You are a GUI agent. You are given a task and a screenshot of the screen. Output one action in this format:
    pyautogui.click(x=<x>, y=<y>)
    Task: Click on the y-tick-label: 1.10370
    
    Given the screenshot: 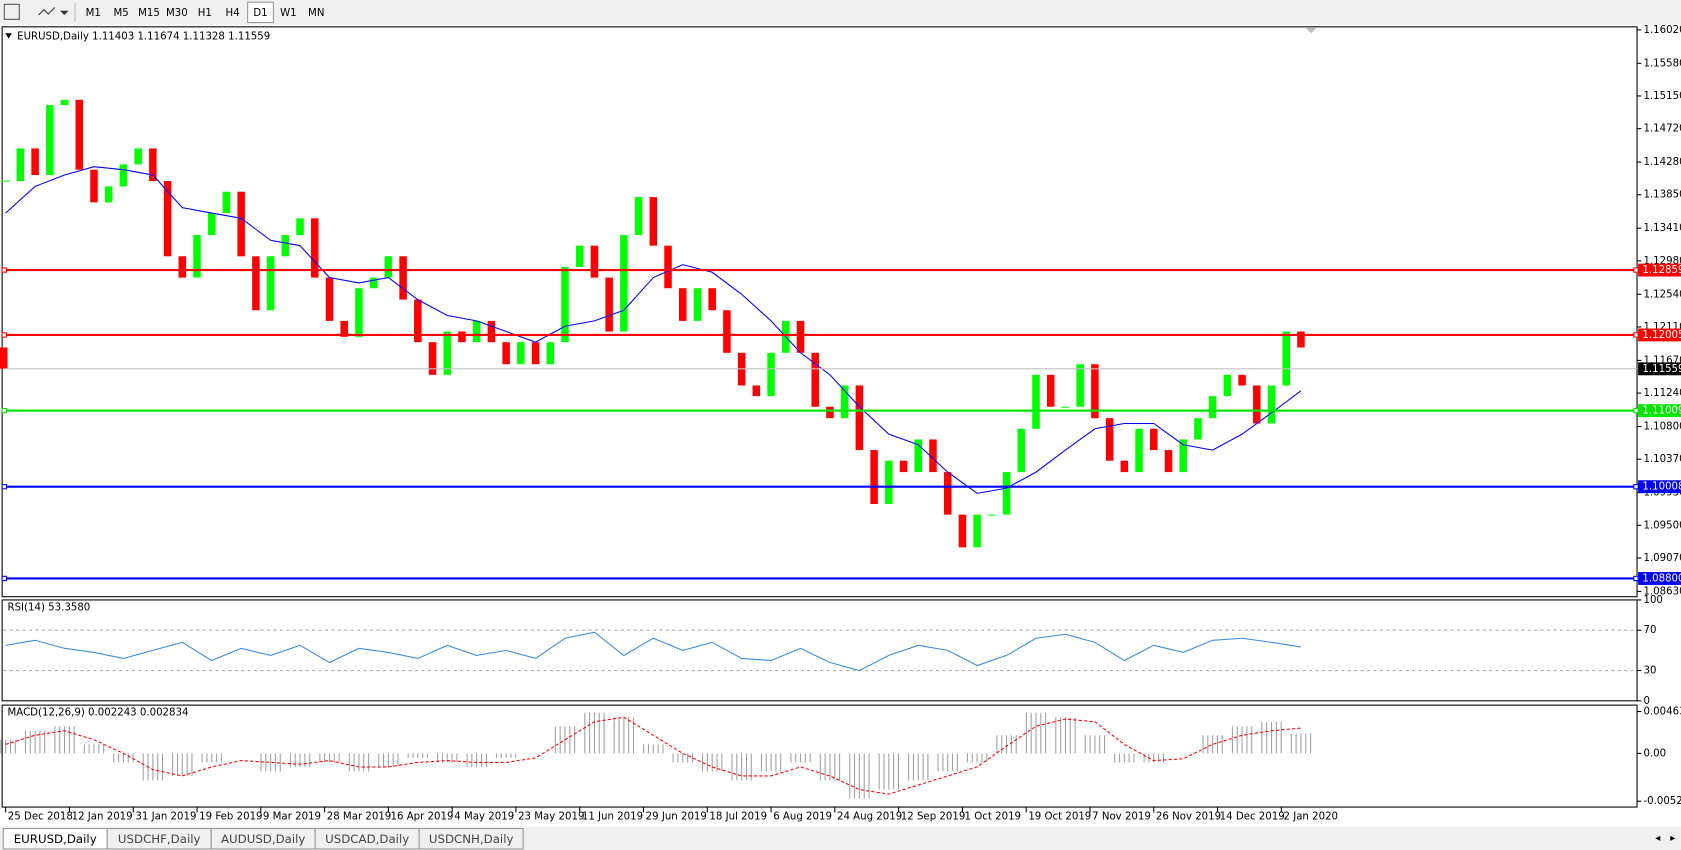 What is the action you would take?
    pyautogui.click(x=1662, y=459)
    